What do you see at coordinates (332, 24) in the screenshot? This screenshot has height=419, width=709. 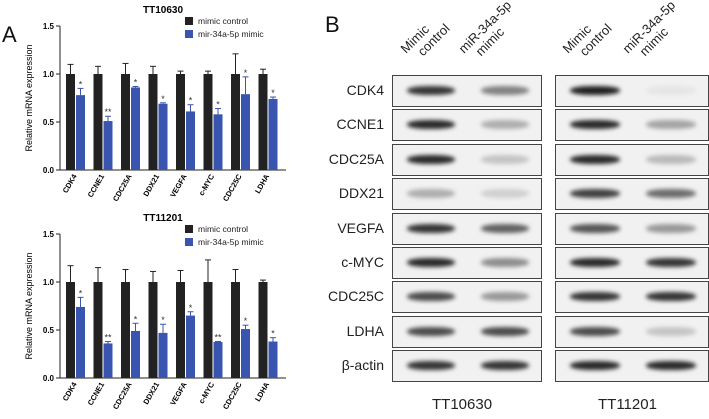 I see `panel-b-label: B` at bounding box center [332, 24].